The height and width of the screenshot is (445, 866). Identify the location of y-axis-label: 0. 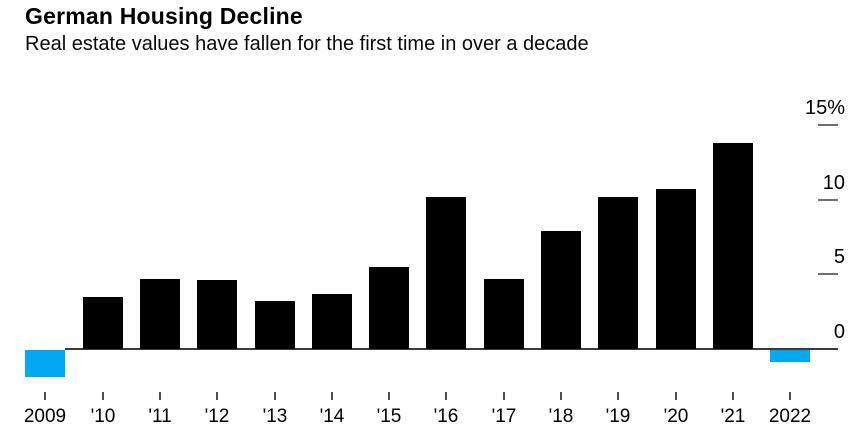
(839, 332).